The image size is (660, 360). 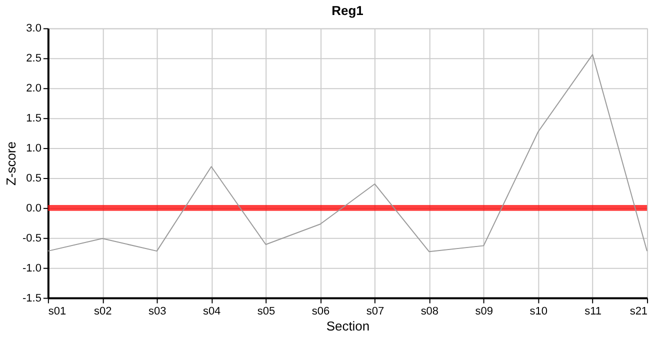 What do you see at coordinates (57, 311) in the screenshot?
I see `x-tick-label: s01` at bounding box center [57, 311].